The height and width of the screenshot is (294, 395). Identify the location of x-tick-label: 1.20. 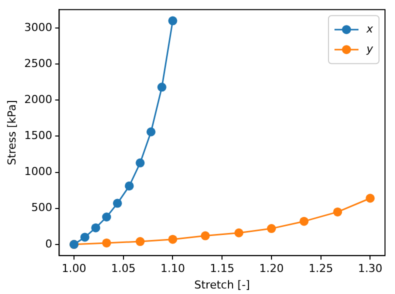
(271, 269).